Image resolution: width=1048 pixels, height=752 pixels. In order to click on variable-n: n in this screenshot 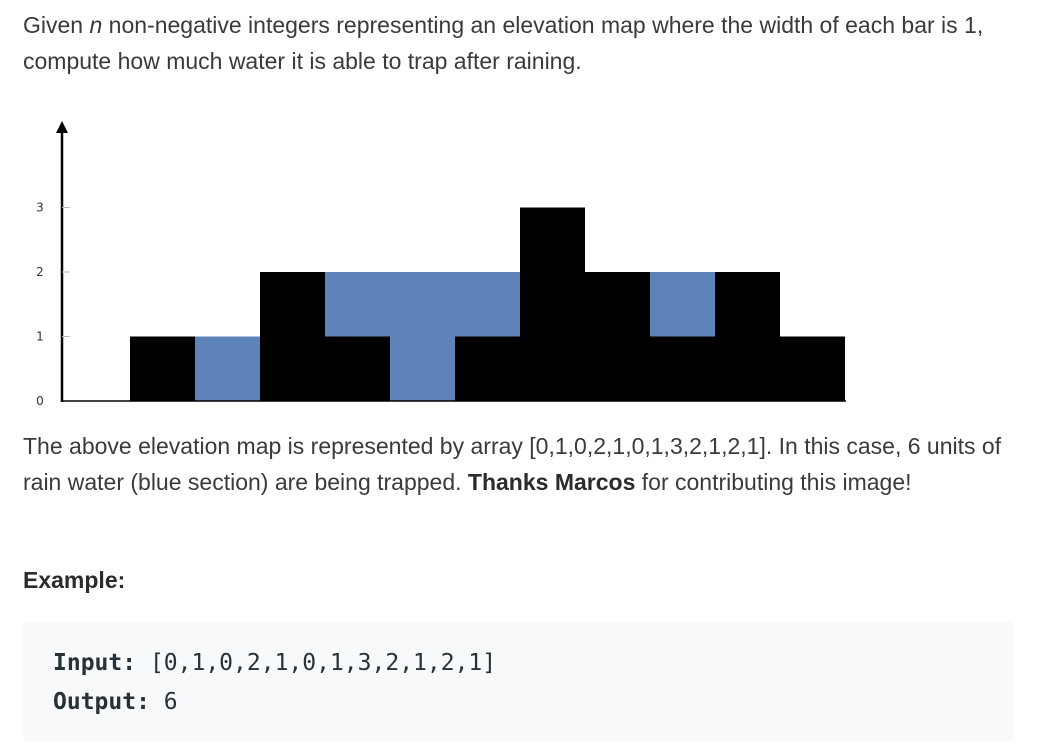, I will do `click(96, 25)`.